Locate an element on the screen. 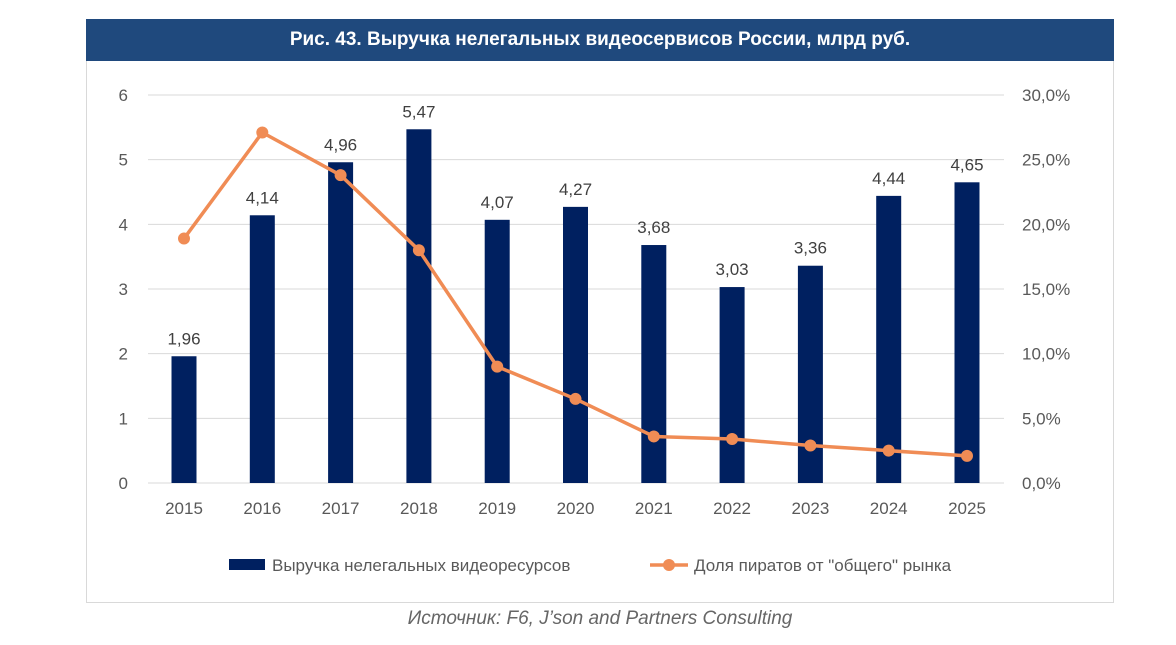 The image size is (1176, 645). x-tick-label: 2024 is located at coordinates (889, 508).